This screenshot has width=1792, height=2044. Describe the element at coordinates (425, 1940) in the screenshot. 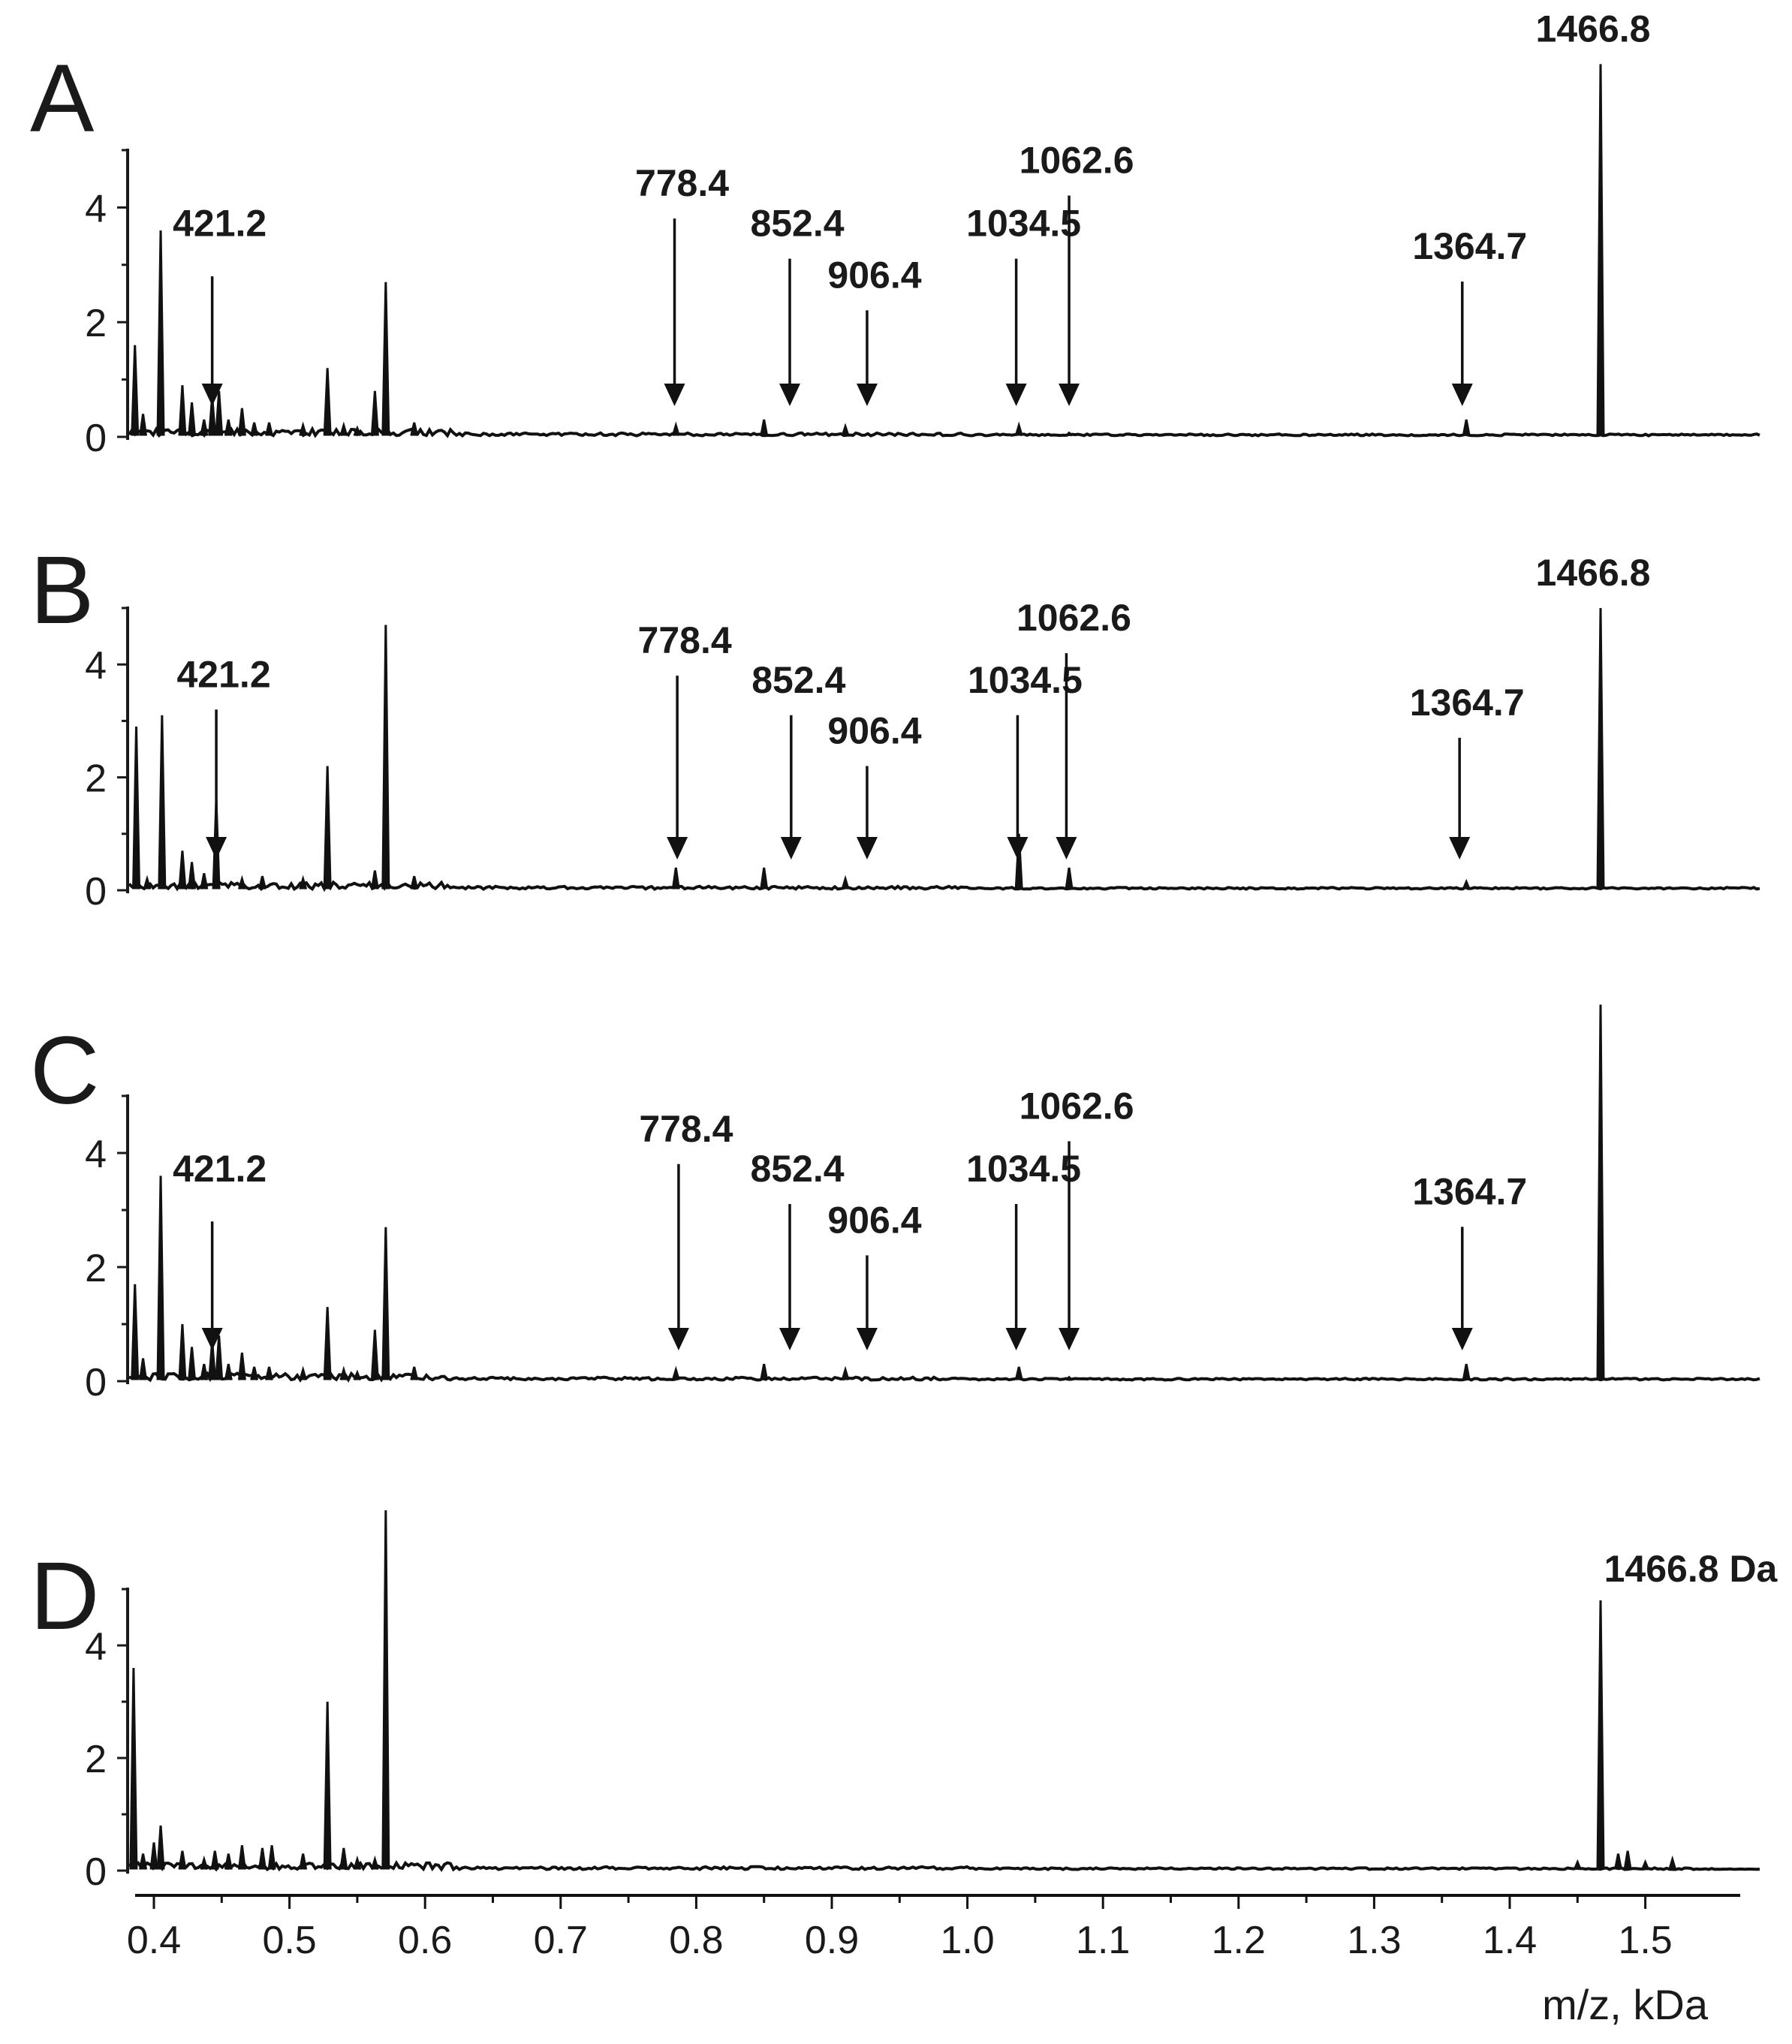

I see `x-tick-label: 0.6` at that location.